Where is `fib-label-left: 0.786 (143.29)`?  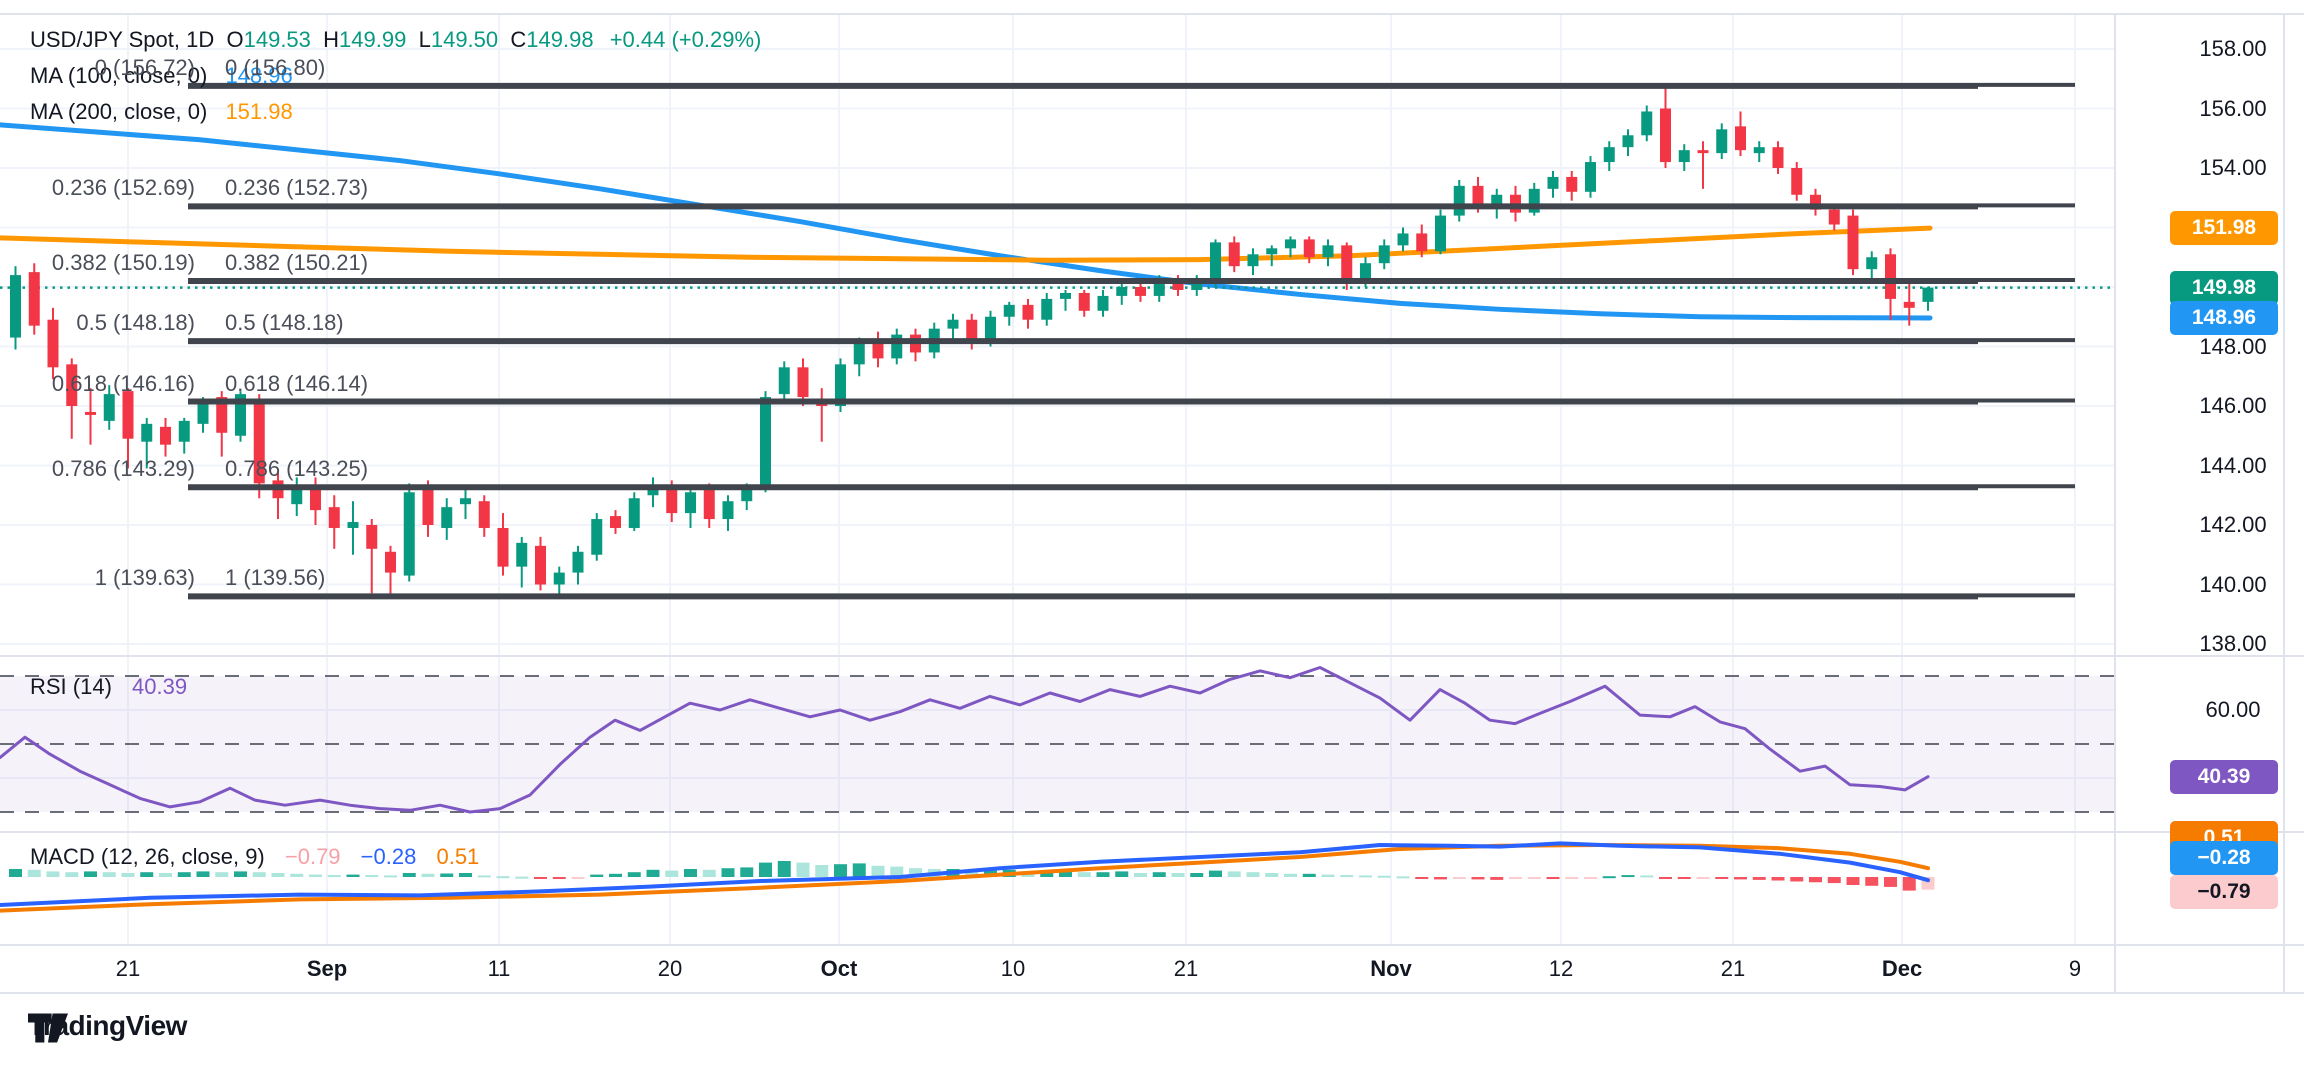 fib-label-left: 0.786 (143.29) is located at coordinates (123, 469).